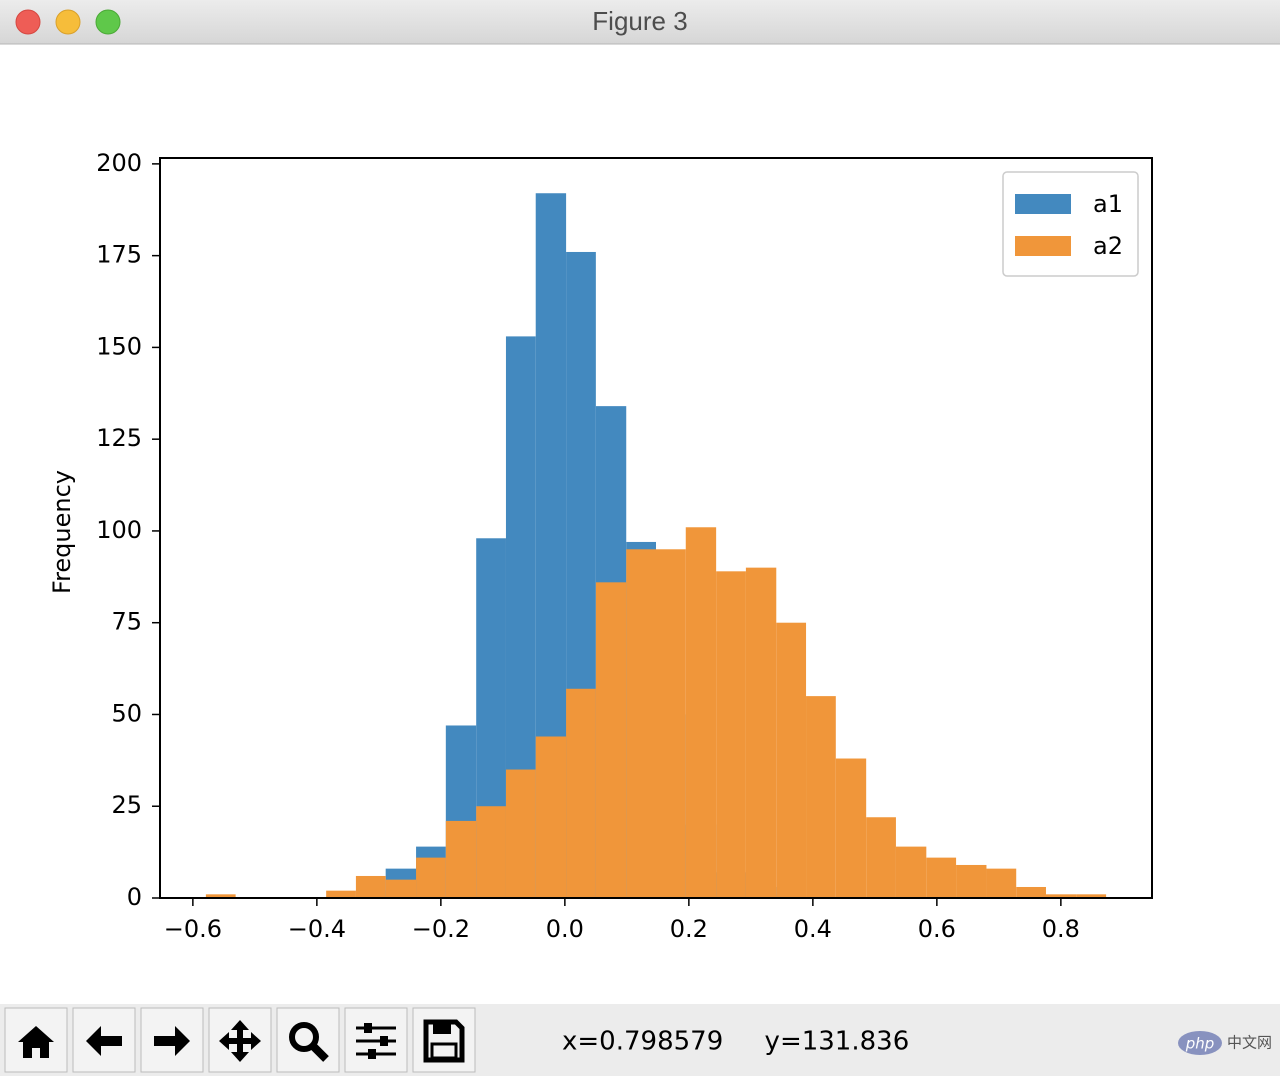  Describe the element at coordinates (36, 1040) in the screenshot. I see `home-button` at that location.